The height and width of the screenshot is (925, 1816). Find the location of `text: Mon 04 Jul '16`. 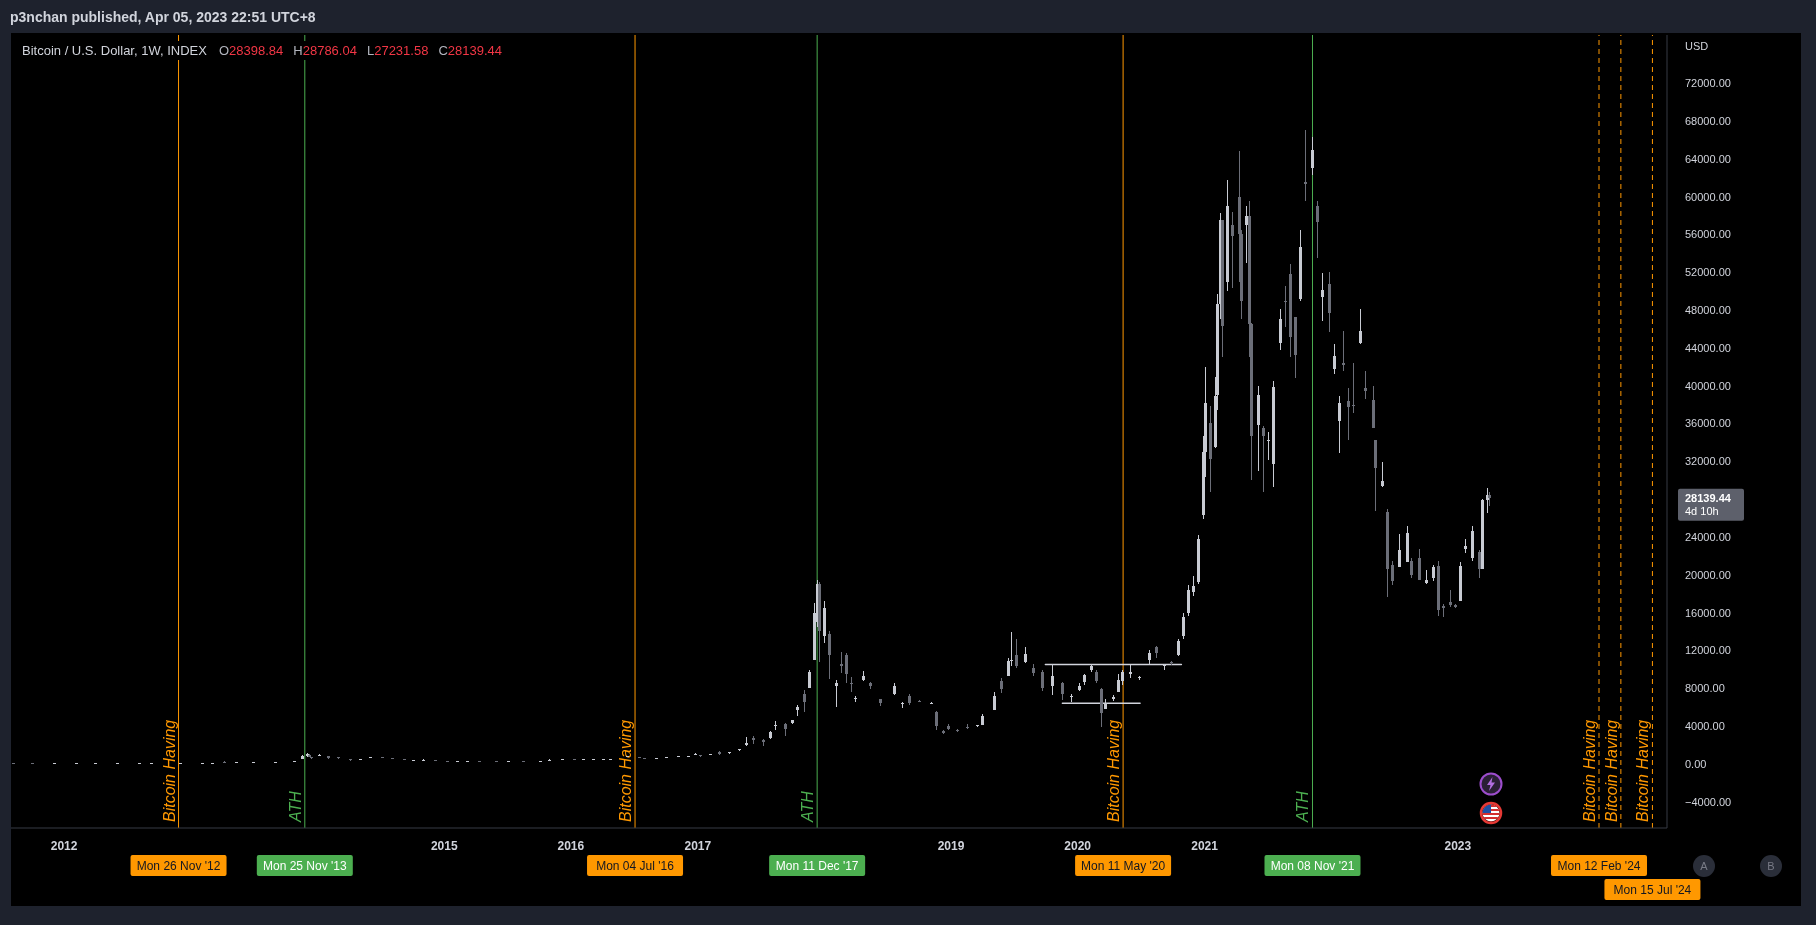

text: Mon 04 Jul '16 is located at coordinates (635, 866).